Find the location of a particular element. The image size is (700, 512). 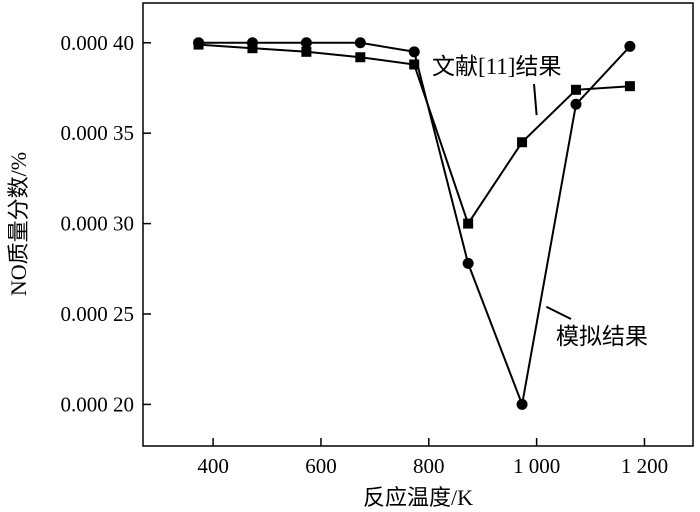

y-axis-title: NO质量分数/% is located at coordinates (18, 224).